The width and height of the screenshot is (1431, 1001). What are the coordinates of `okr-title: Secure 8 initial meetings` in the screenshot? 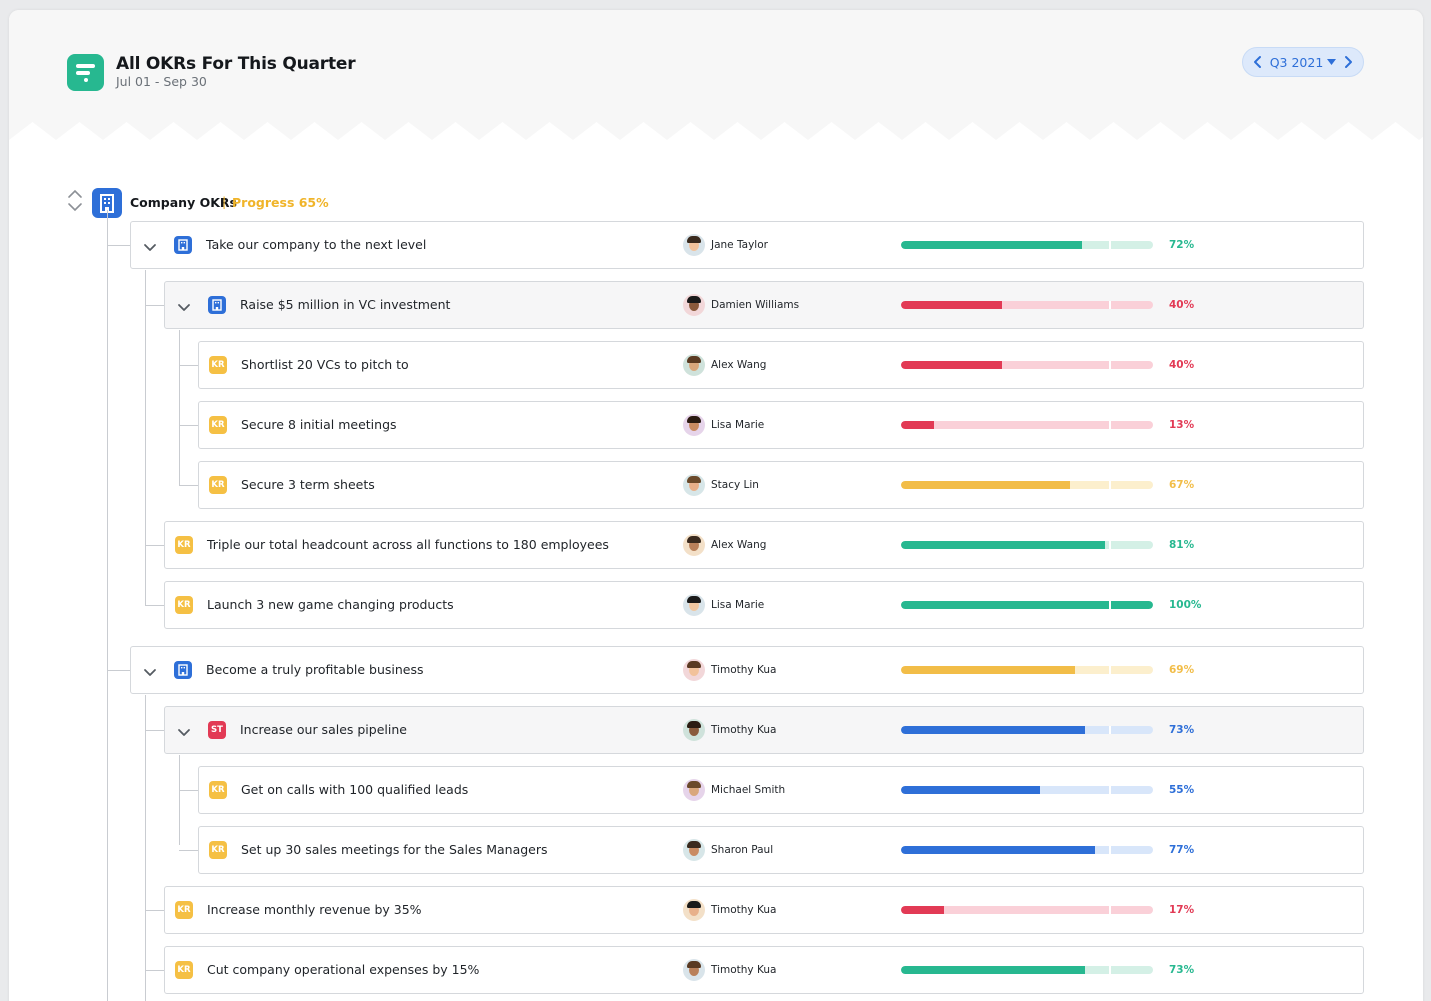 It's located at (319, 424).